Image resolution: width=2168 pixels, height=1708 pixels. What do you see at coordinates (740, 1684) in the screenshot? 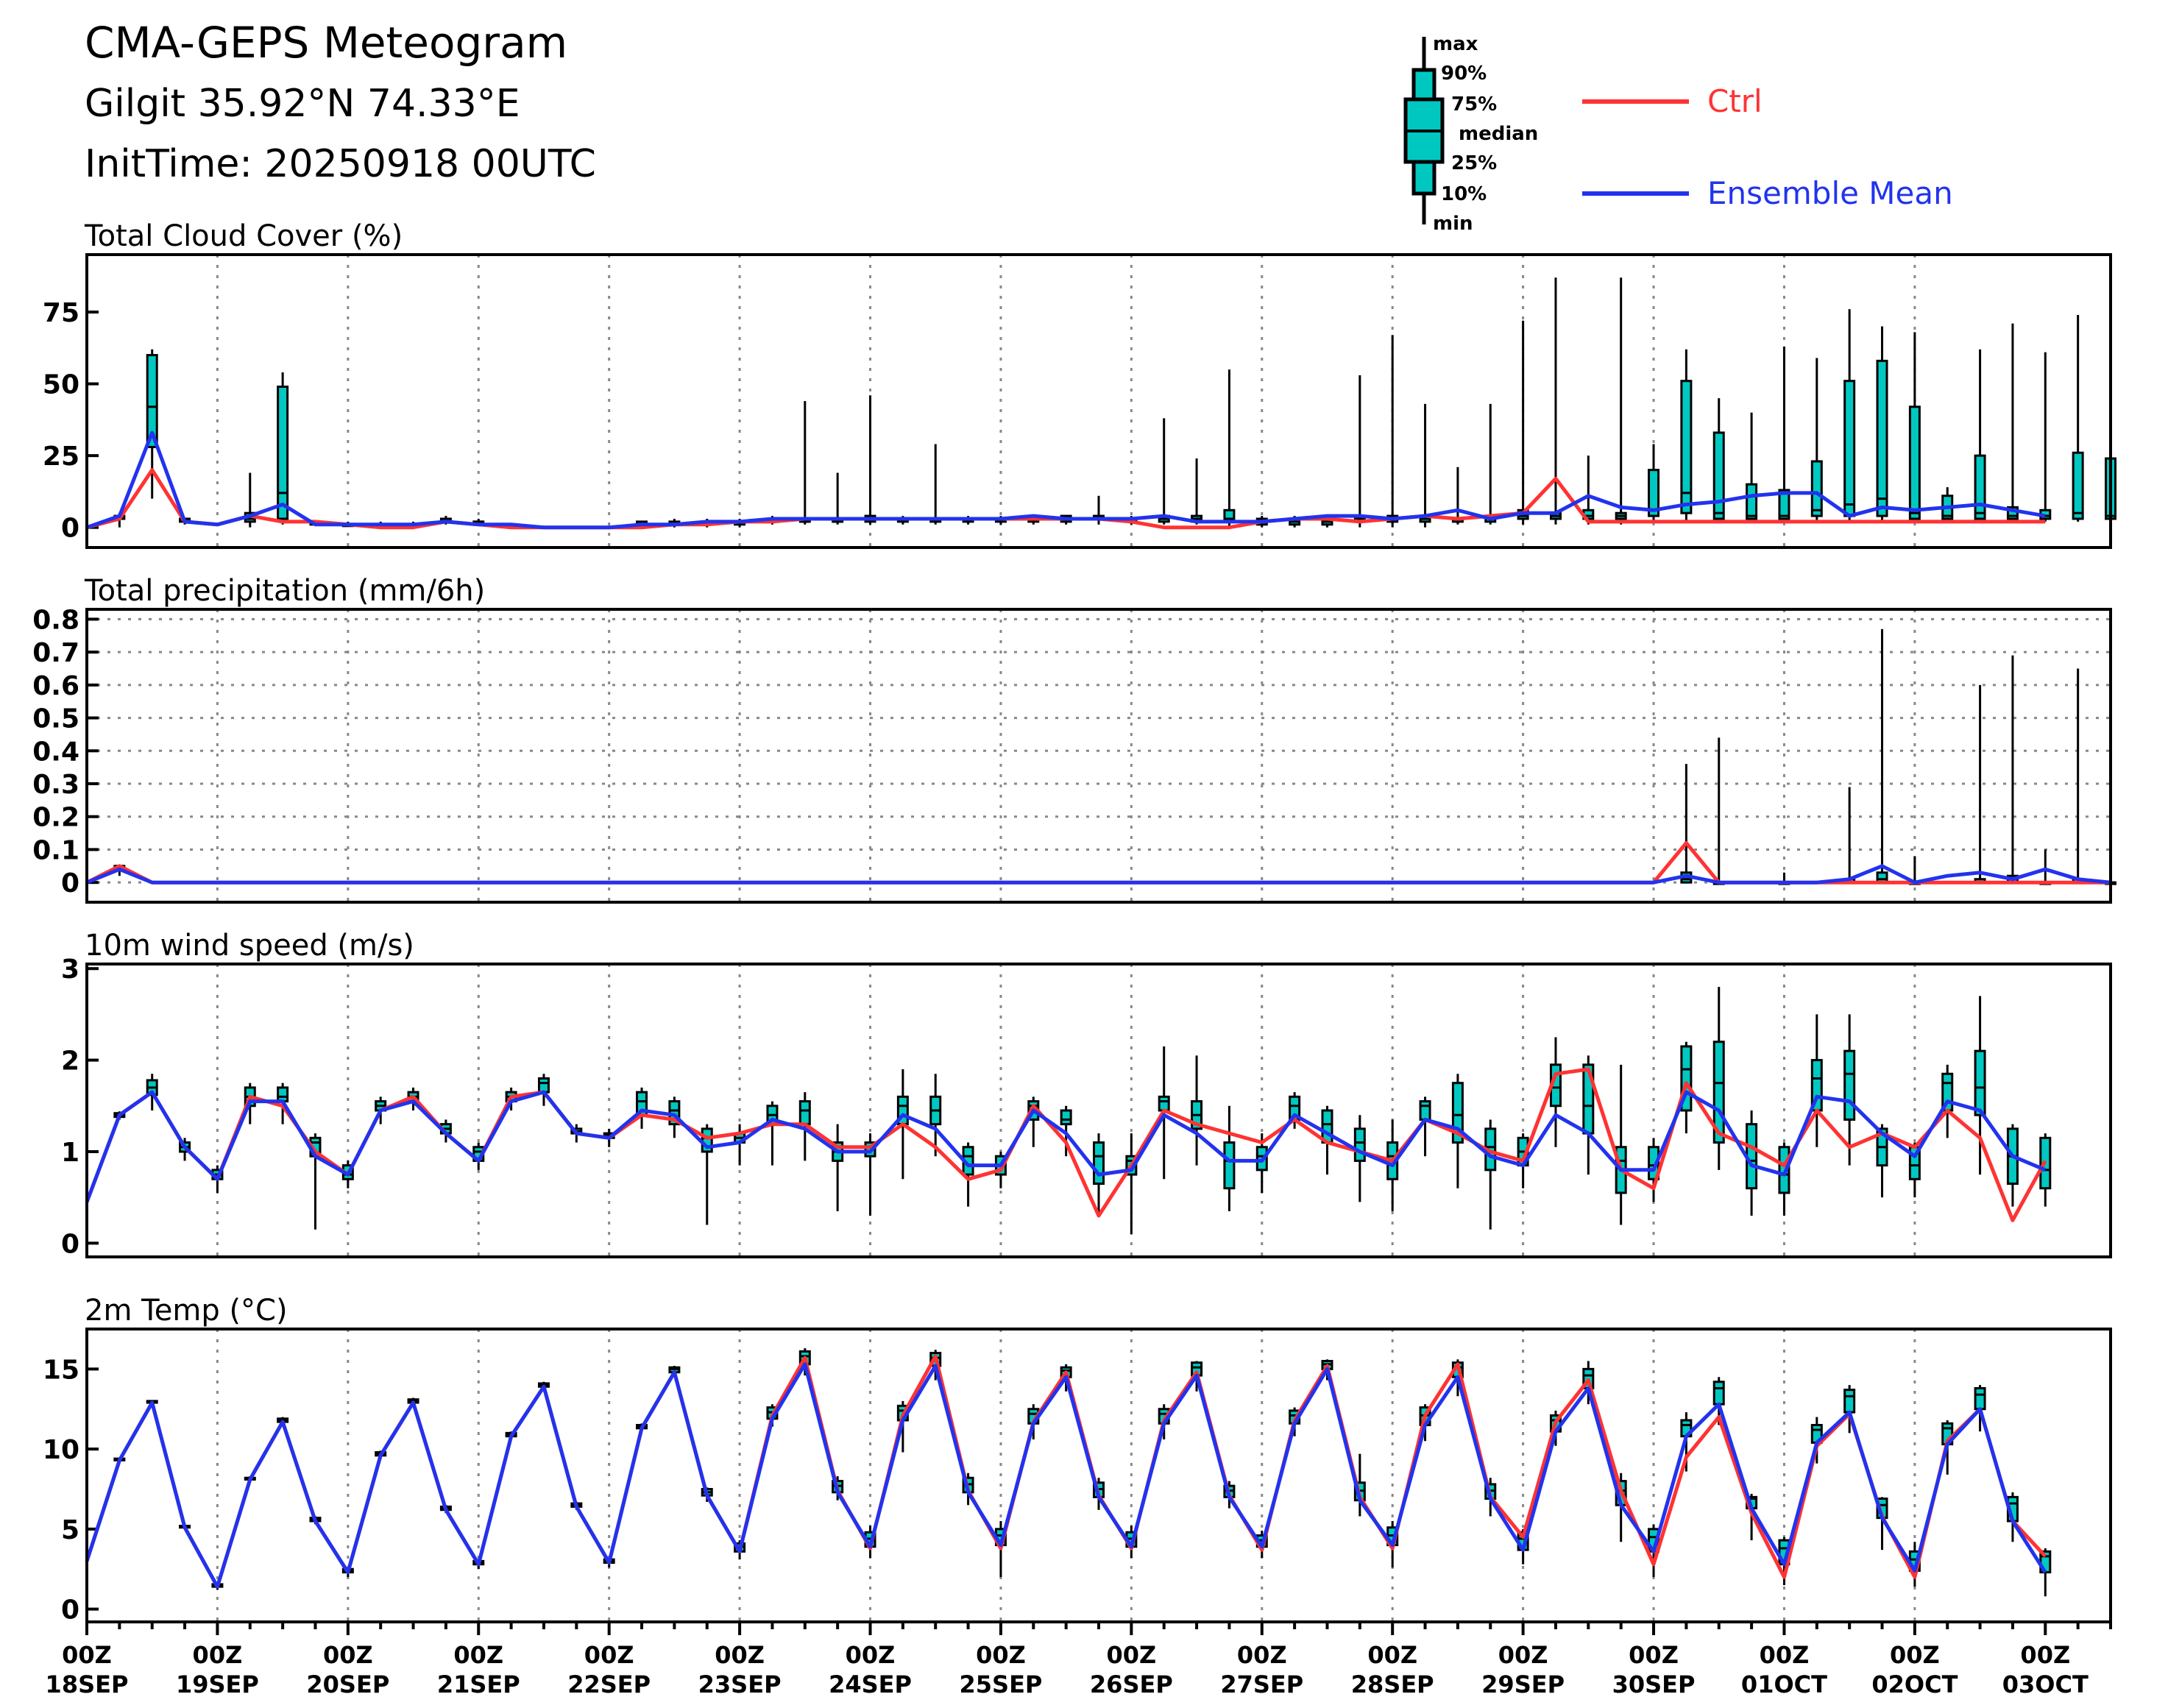
I see `x-tick-label-date: 23SEP` at bounding box center [740, 1684].